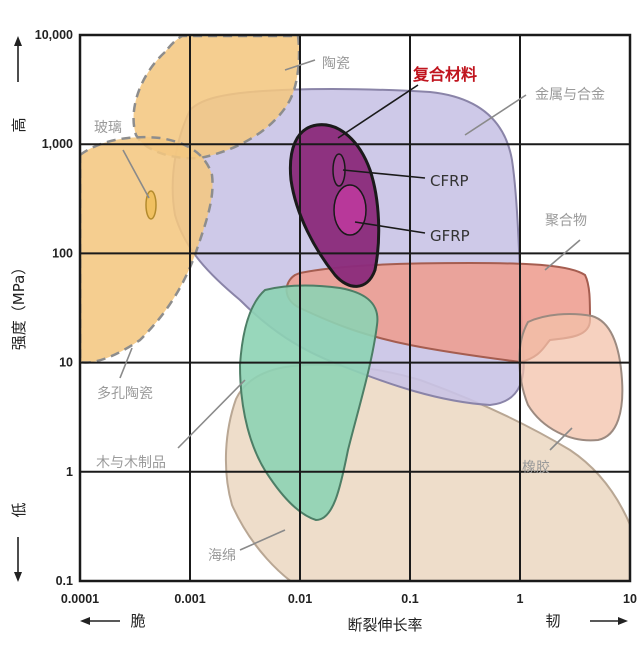  What do you see at coordinates (19, 124) in the screenshot?
I see `y-axis-high: 高` at bounding box center [19, 124].